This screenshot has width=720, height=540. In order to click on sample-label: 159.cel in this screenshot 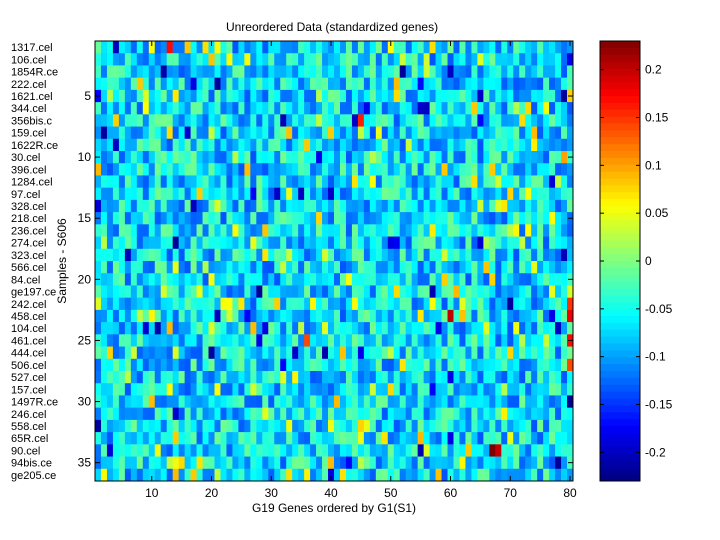, I will do `click(28, 134)`.